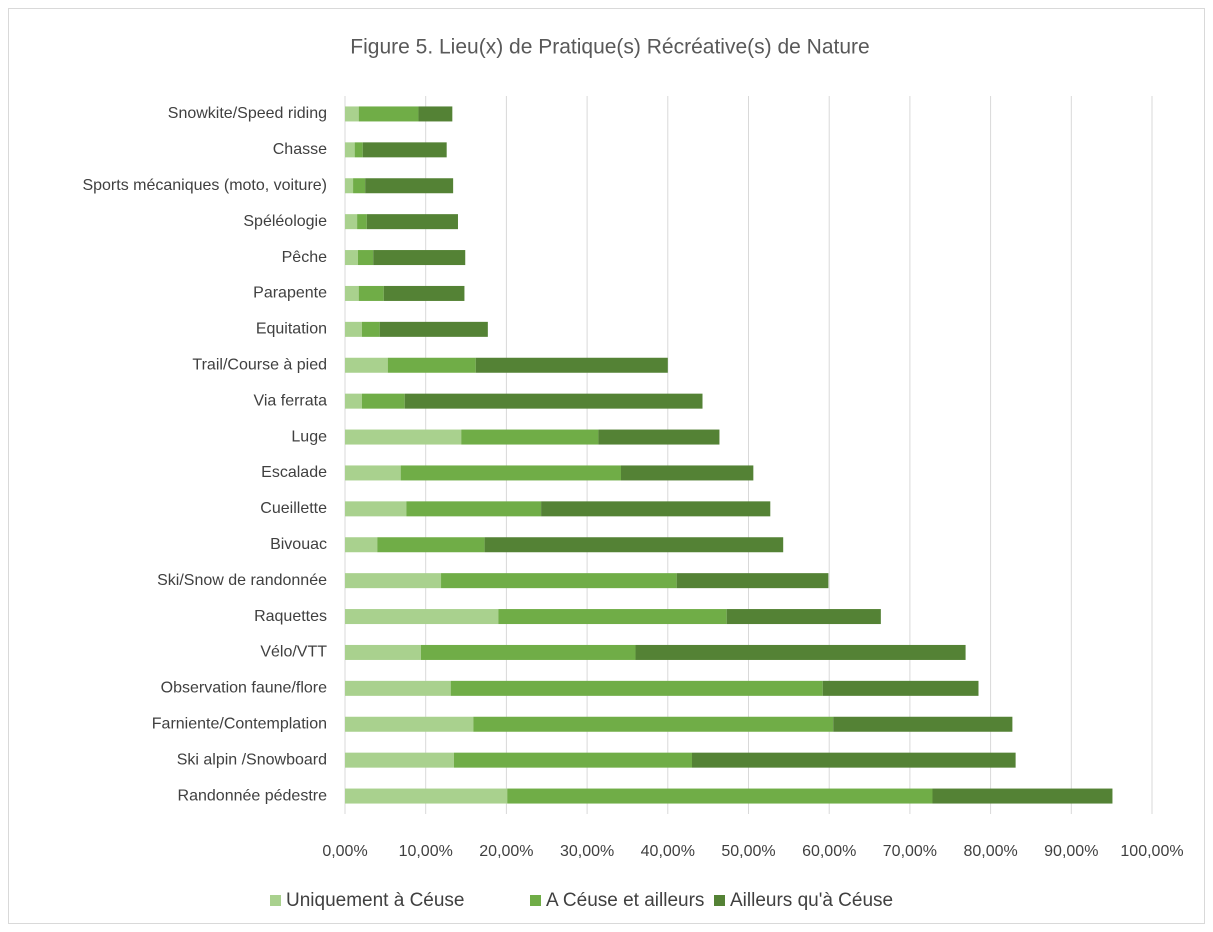  I want to click on x-tick-label: 60,00%, so click(829, 851).